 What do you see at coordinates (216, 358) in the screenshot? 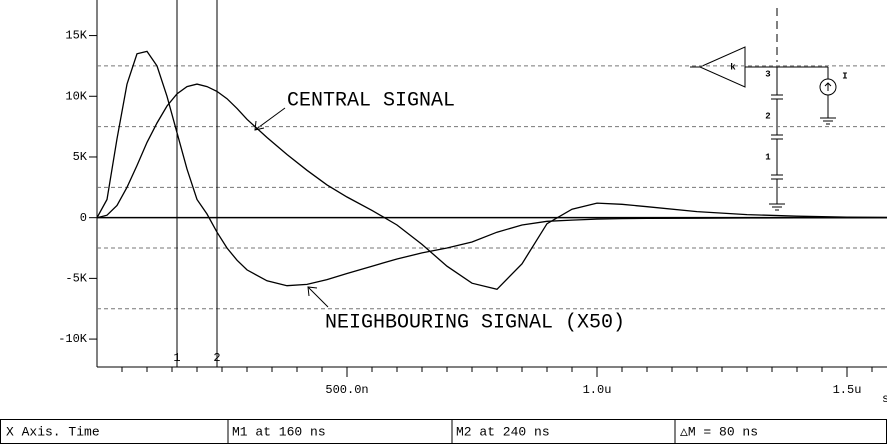
I see `marker-label: 2` at bounding box center [216, 358].